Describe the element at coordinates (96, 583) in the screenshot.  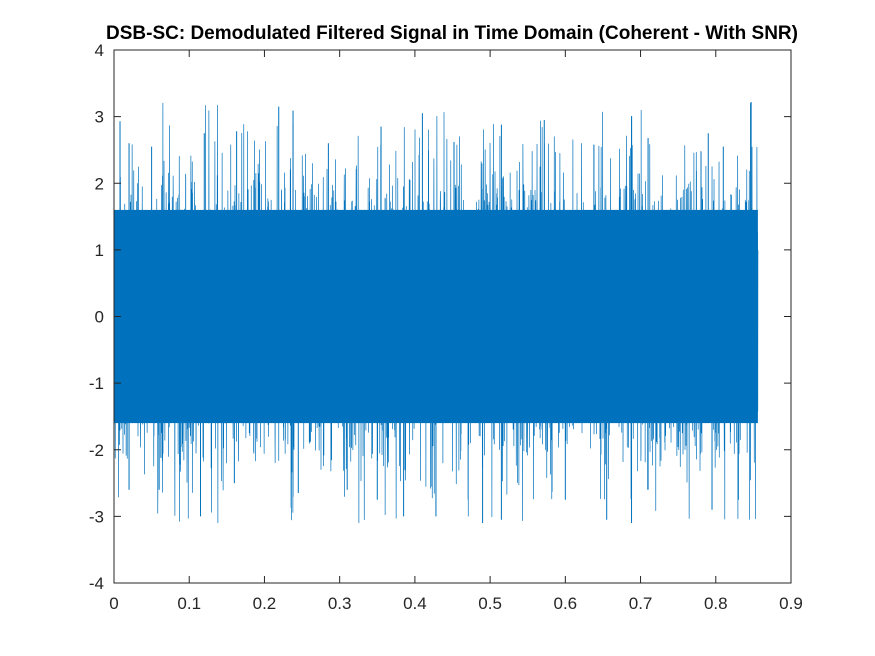
I see `y-tick-label: -4` at that location.